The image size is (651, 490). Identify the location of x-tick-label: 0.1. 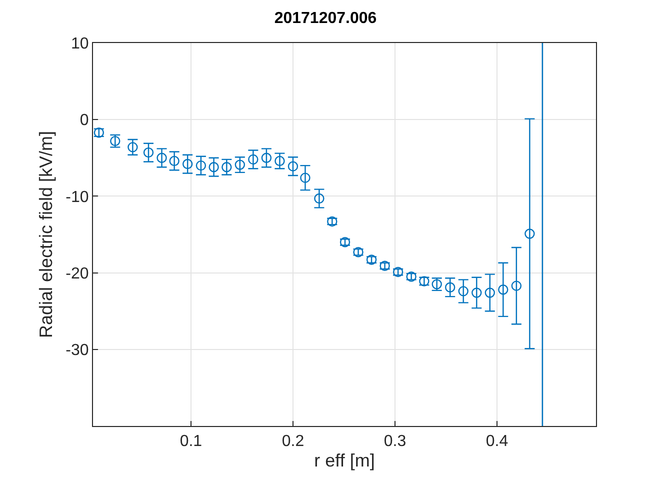
(191, 441).